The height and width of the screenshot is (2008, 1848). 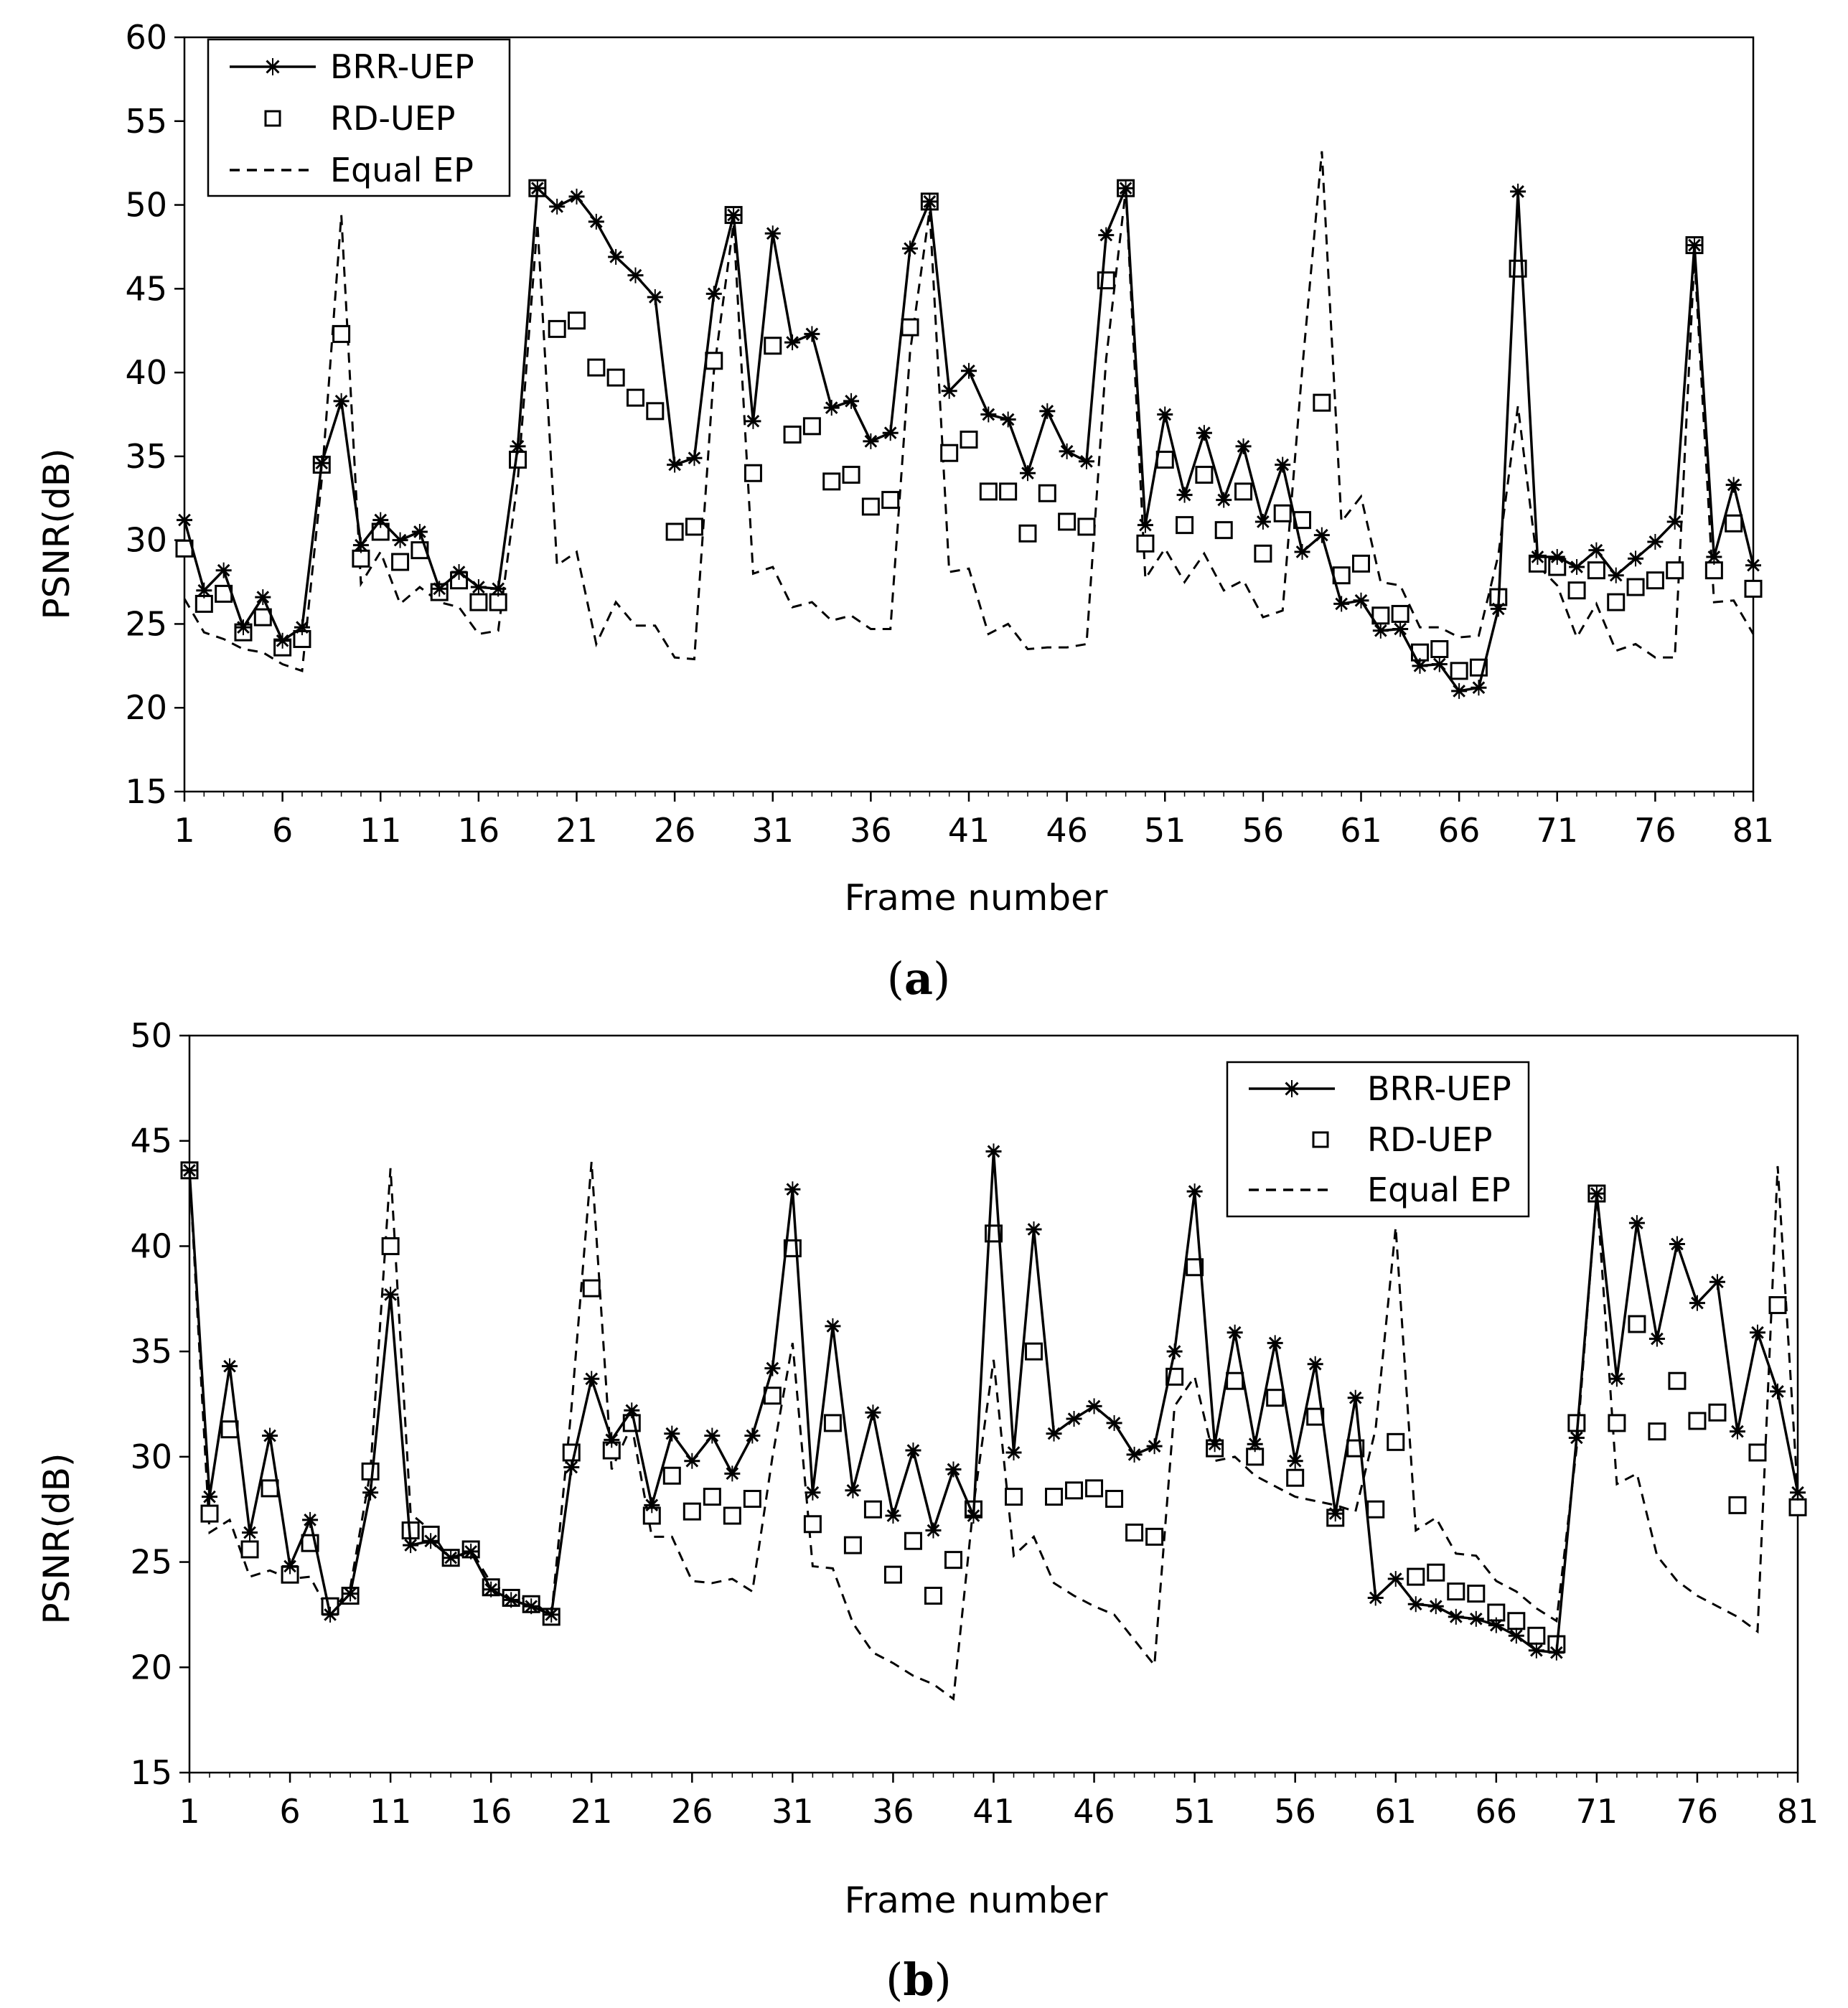 I want to click on x-axis-title-b: Frame number, so click(x=976, y=1901).